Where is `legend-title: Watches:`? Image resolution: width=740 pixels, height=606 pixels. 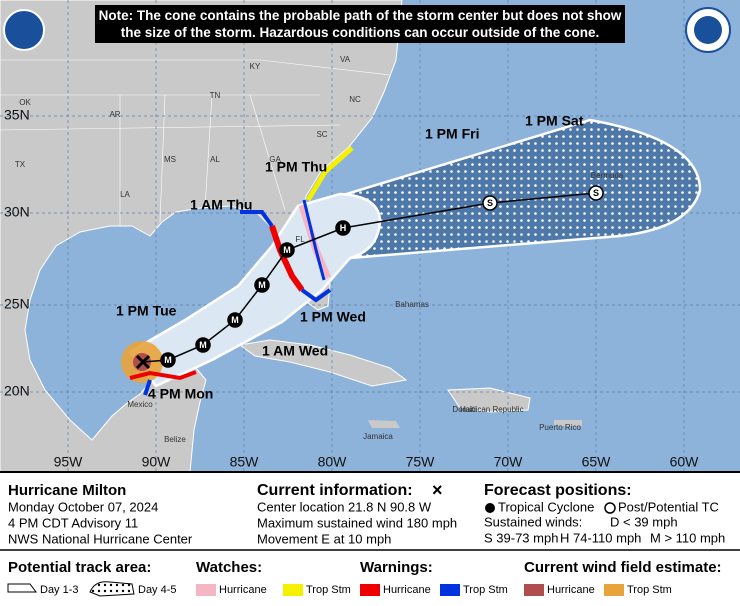
legend-title: Watches: is located at coordinates (229, 567).